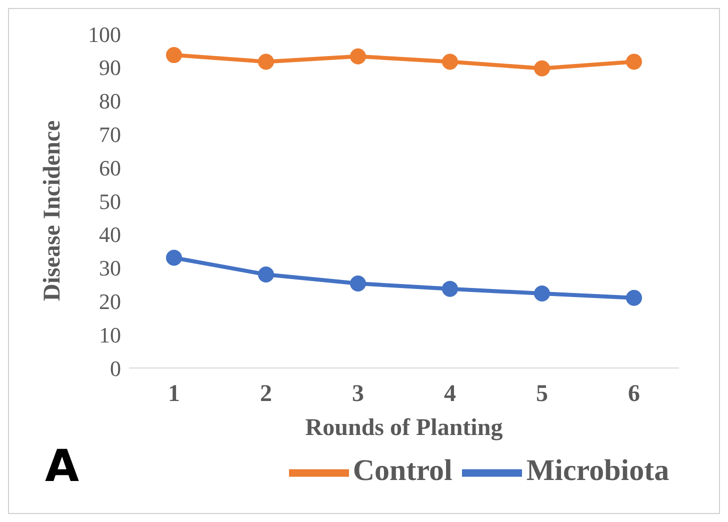 The height and width of the screenshot is (522, 728). Describe the element at coordinates (358, 394) in the screenshot. I see `x-tick-label: 3` at that location.